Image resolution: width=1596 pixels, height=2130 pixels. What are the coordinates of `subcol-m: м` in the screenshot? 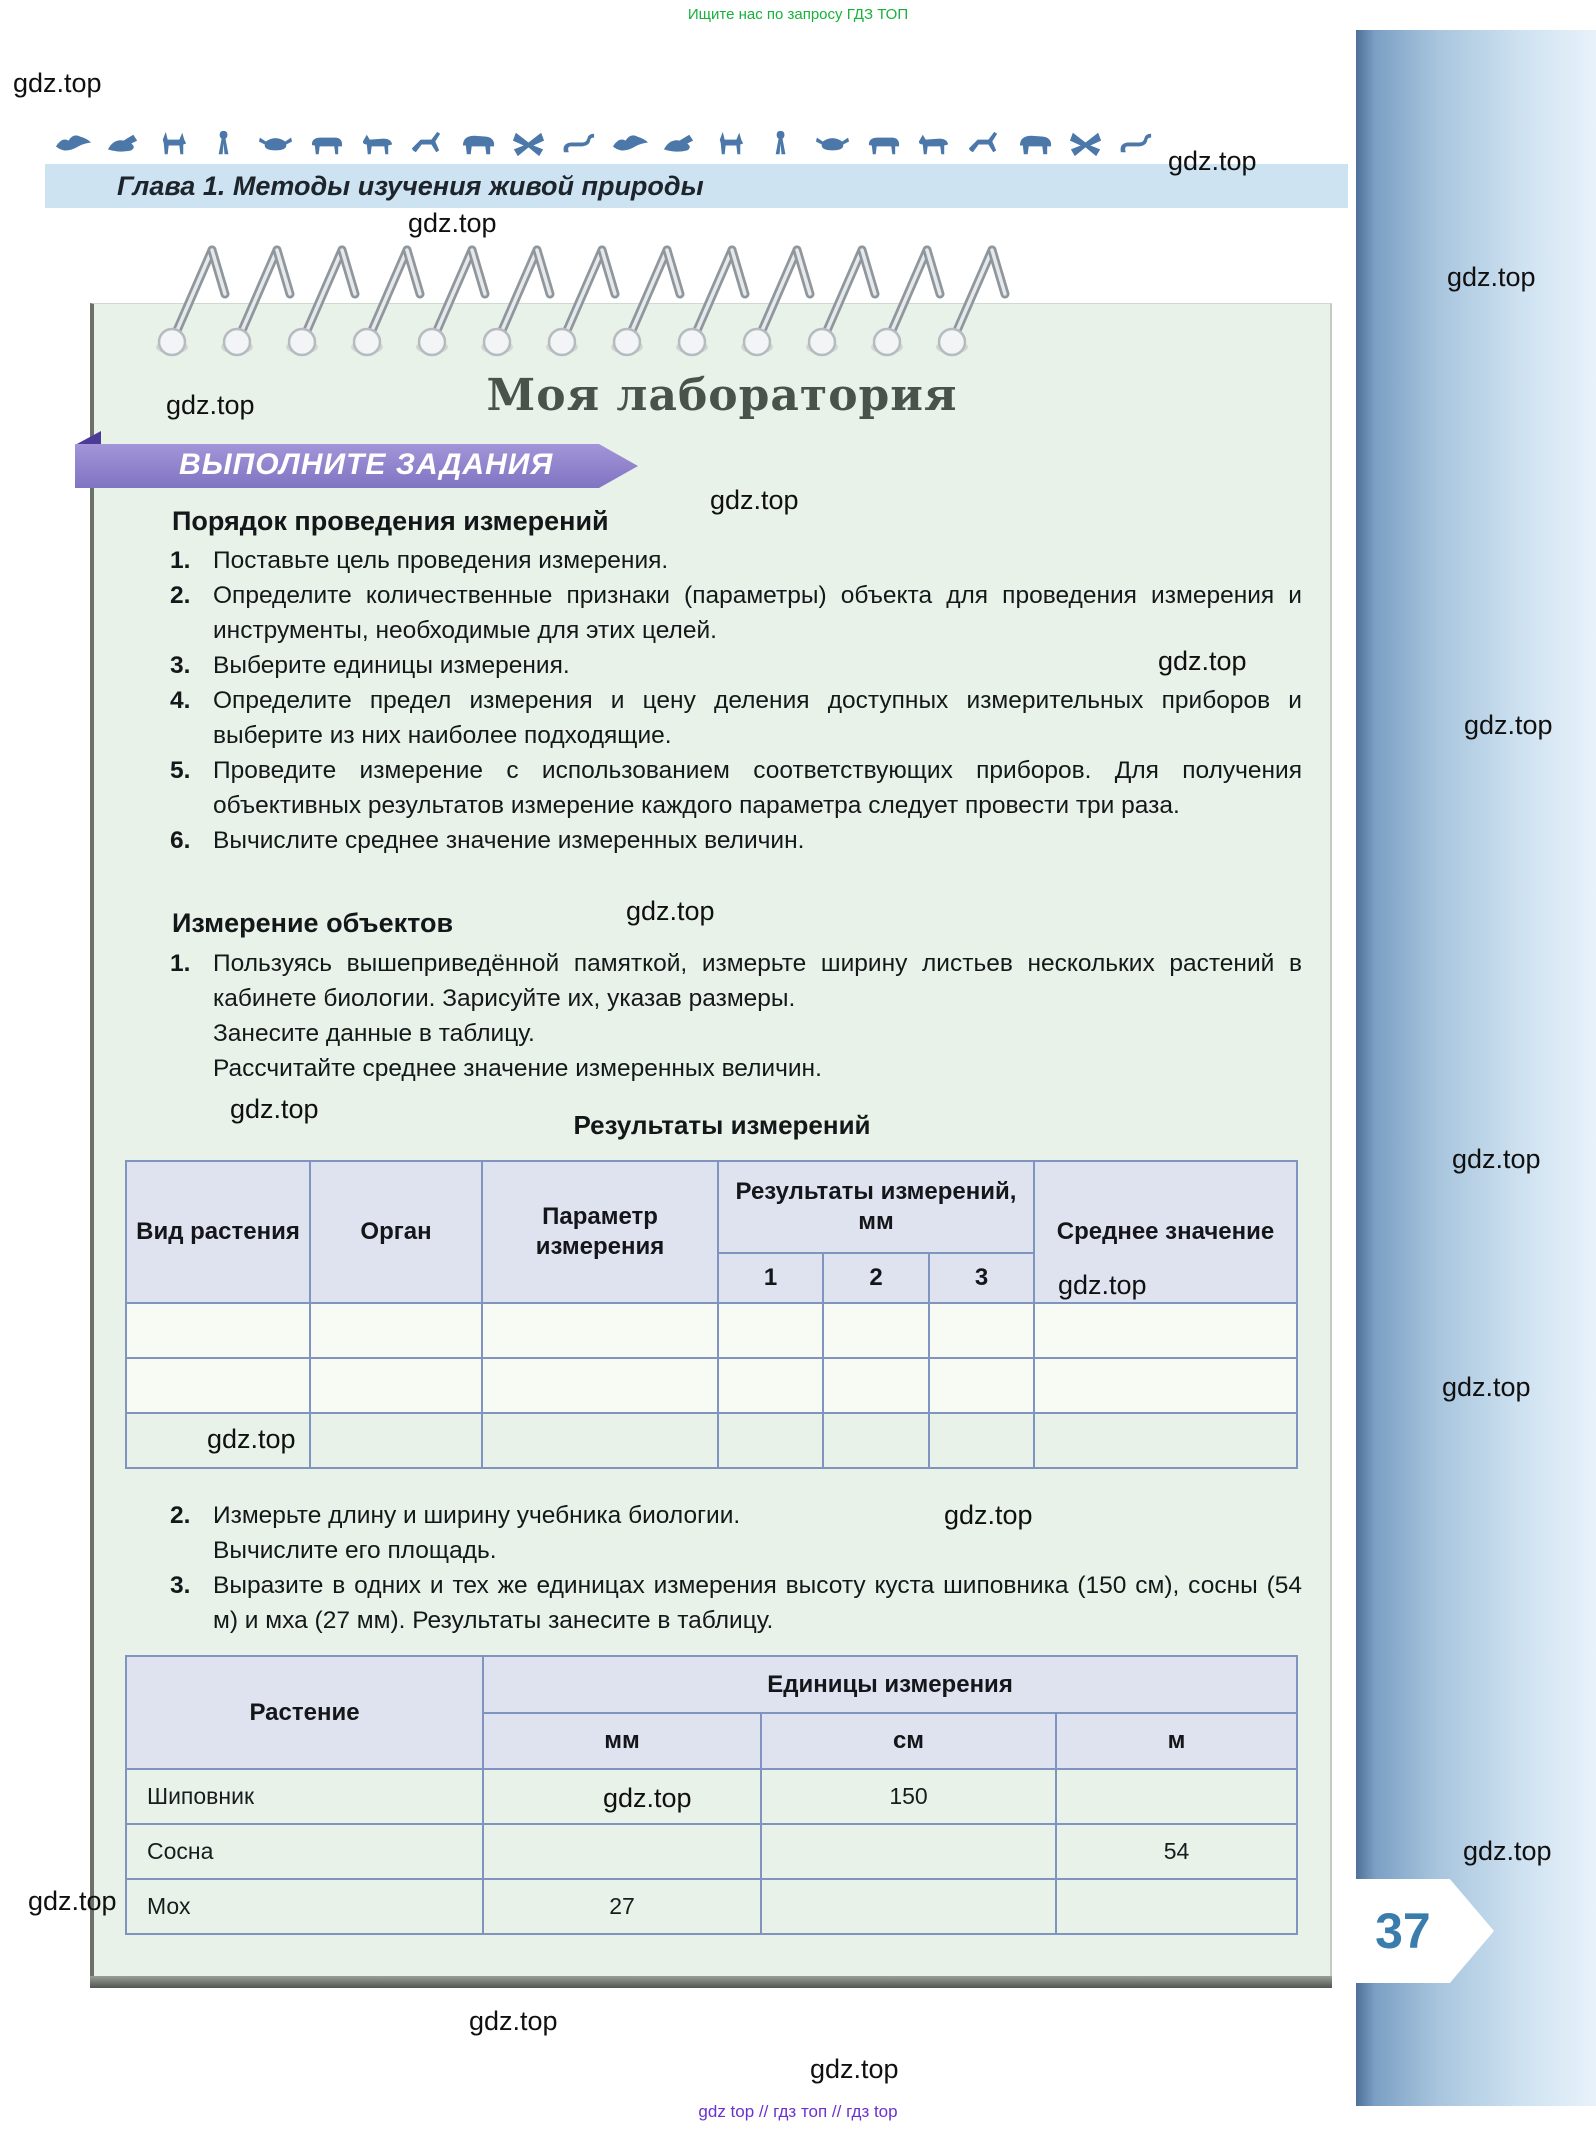 It's located at (1176, 1741).